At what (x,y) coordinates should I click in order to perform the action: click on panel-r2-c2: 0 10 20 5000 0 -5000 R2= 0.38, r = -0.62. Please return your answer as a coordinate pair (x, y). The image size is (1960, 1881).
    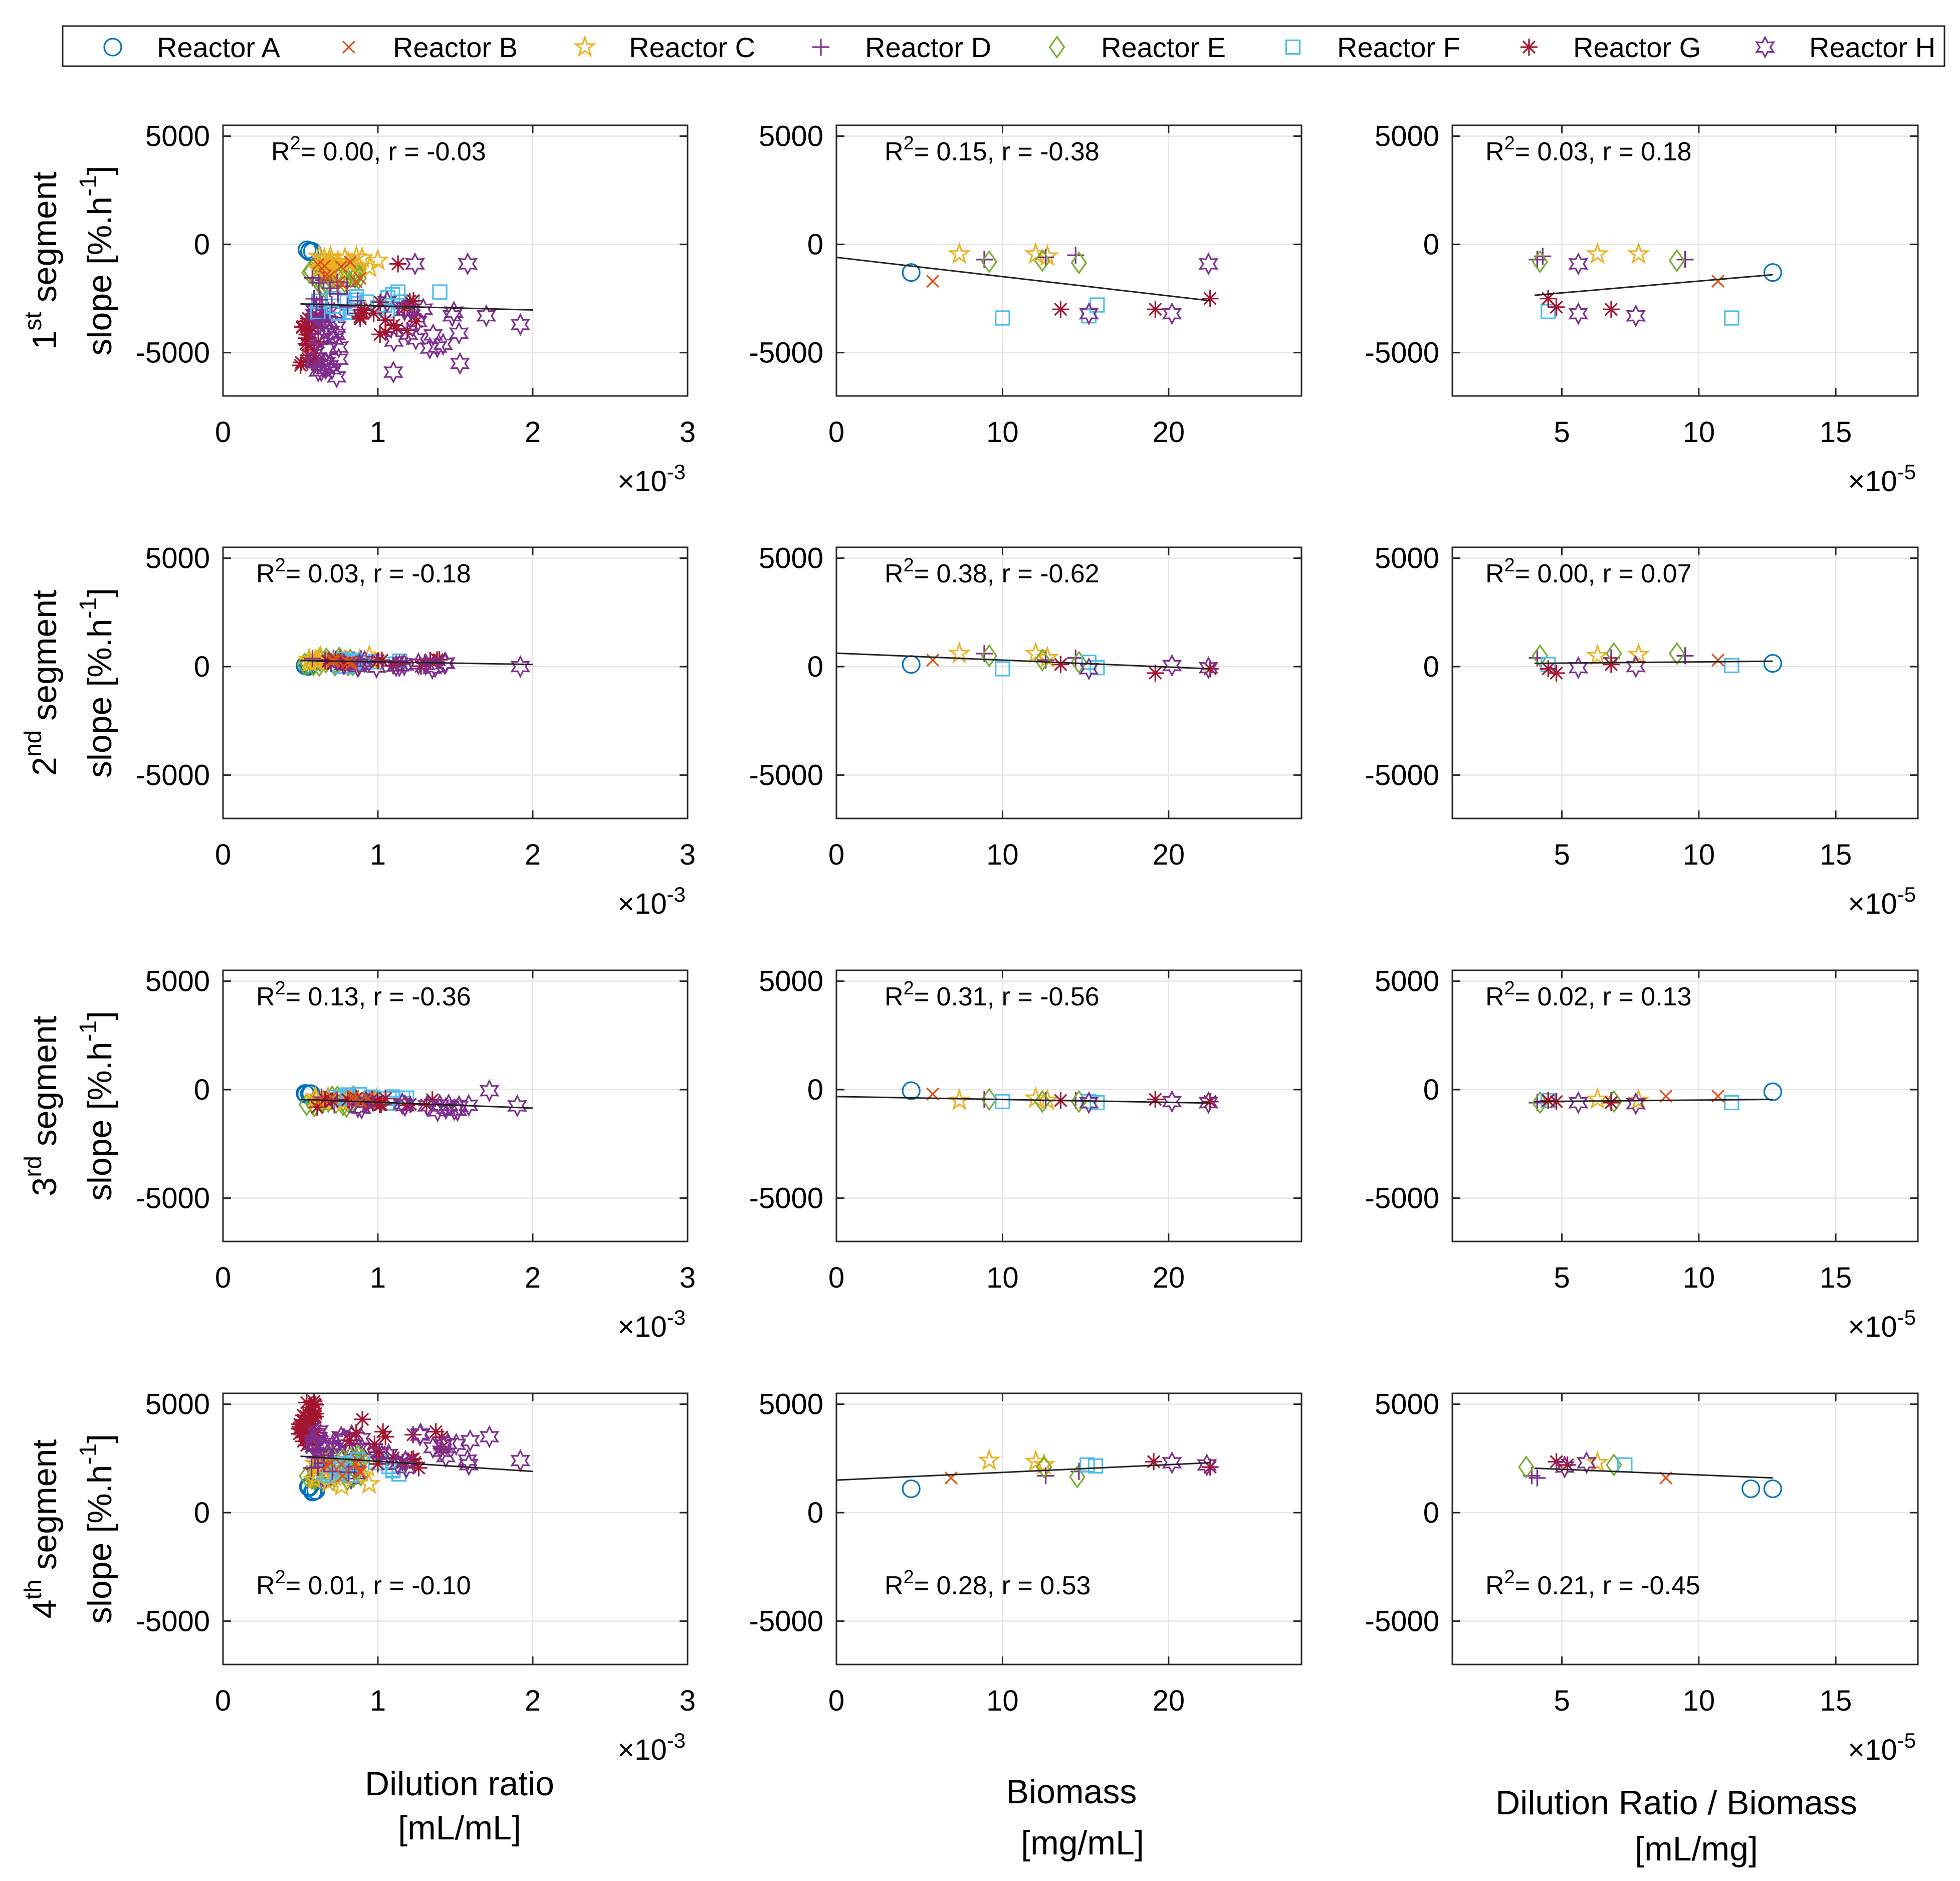
    Looking at the image, I should click on (1025, 706).